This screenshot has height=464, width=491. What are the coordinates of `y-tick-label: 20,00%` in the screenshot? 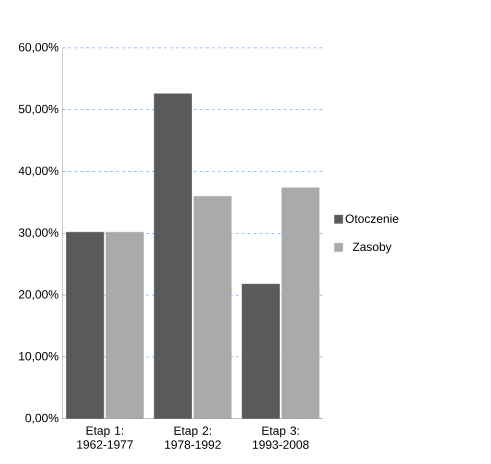 It's located at (38, 295).